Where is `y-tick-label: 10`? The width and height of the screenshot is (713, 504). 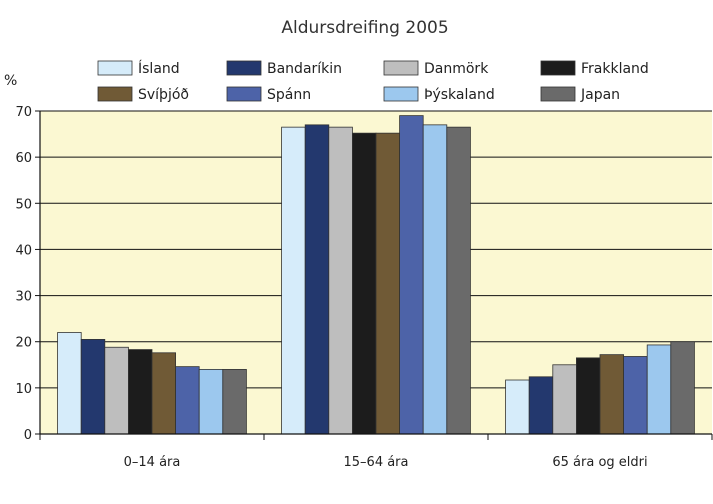
y-tick-label: 10 is located at coordinates (23, 389).